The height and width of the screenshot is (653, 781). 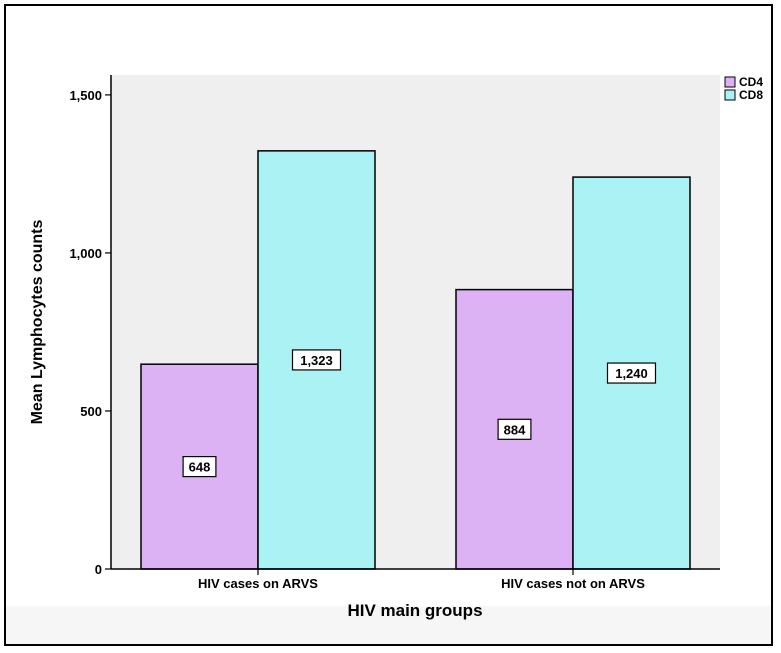 What do you see at coordinates (388, 625) in the screenshot?
I see `figure-footer-band` at bounding box center [388, 625].